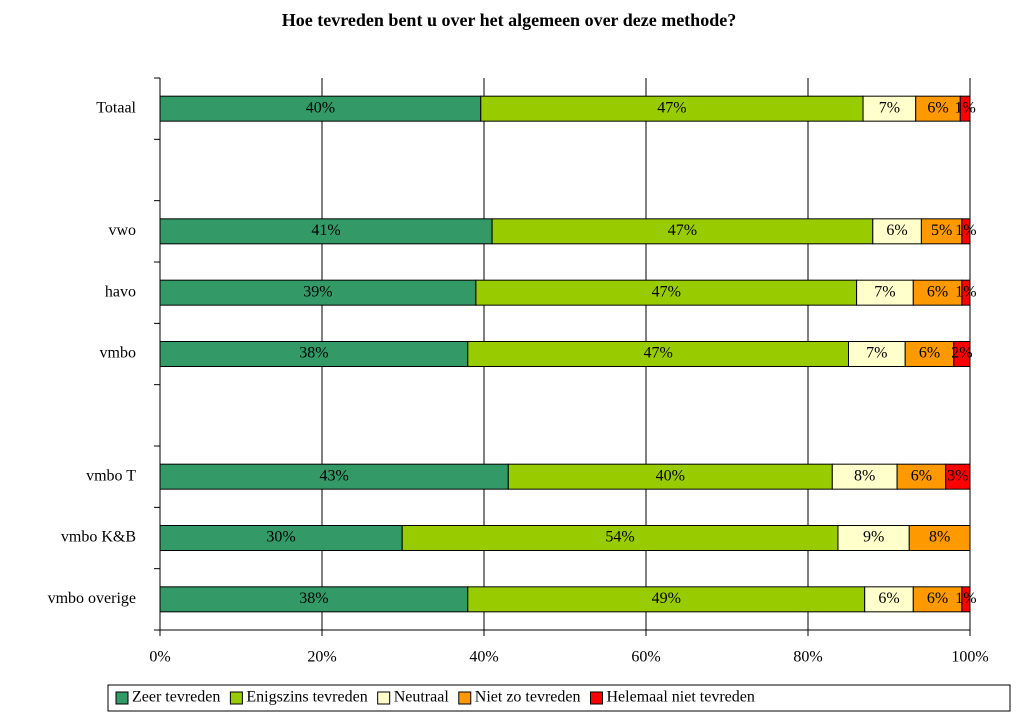 The height and width of the screenshot is (719, 1018). I want to click on legend-box, so click(559, 698).